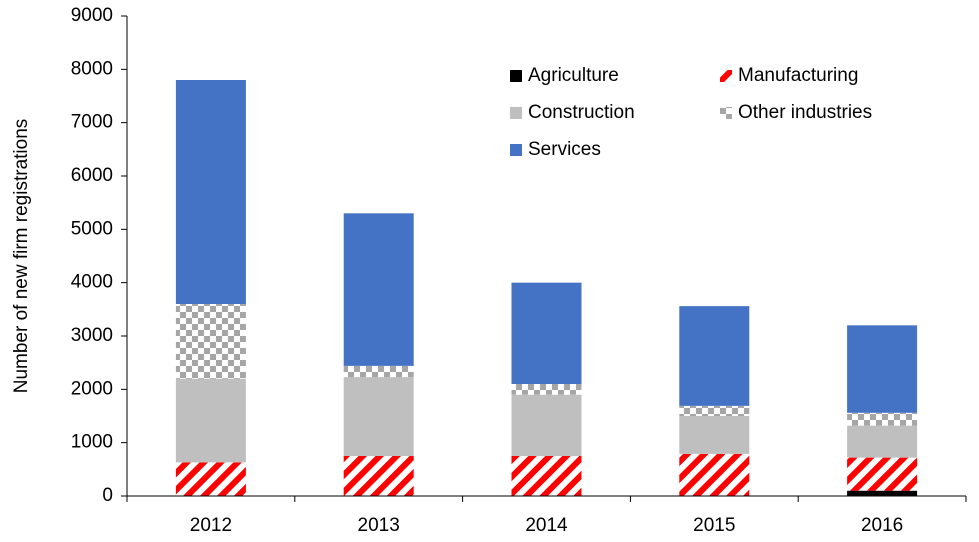 The image size is (979, 542). Describe the element at coordinates (564, 149) in the screenshot. I see `legend-label: Services` at that location.